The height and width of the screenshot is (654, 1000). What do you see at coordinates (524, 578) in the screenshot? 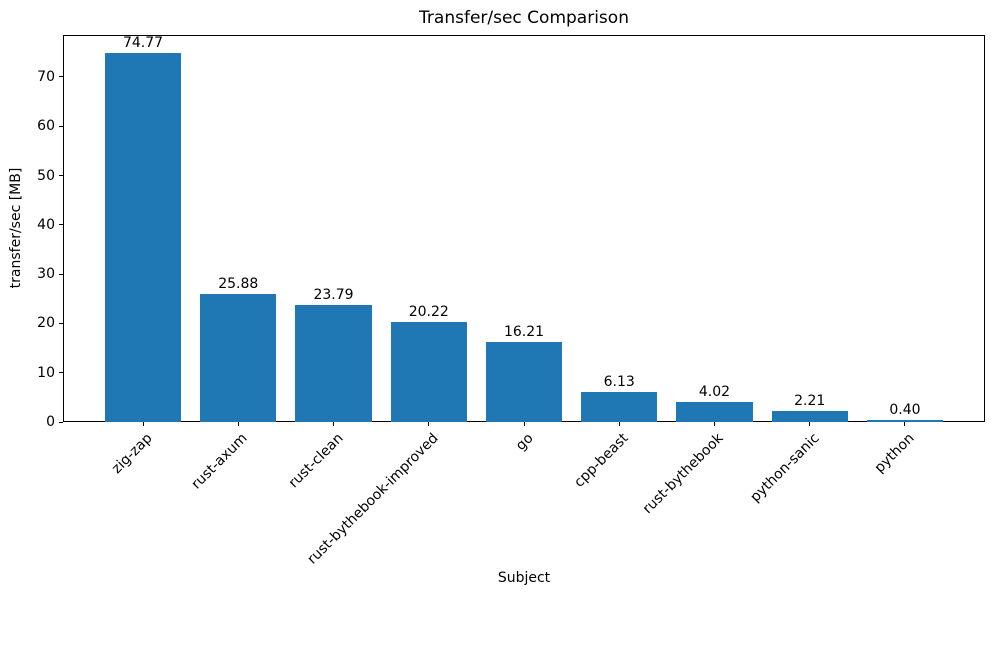
I see `x-axis-label: Subject` at bounding box center [524, 578].